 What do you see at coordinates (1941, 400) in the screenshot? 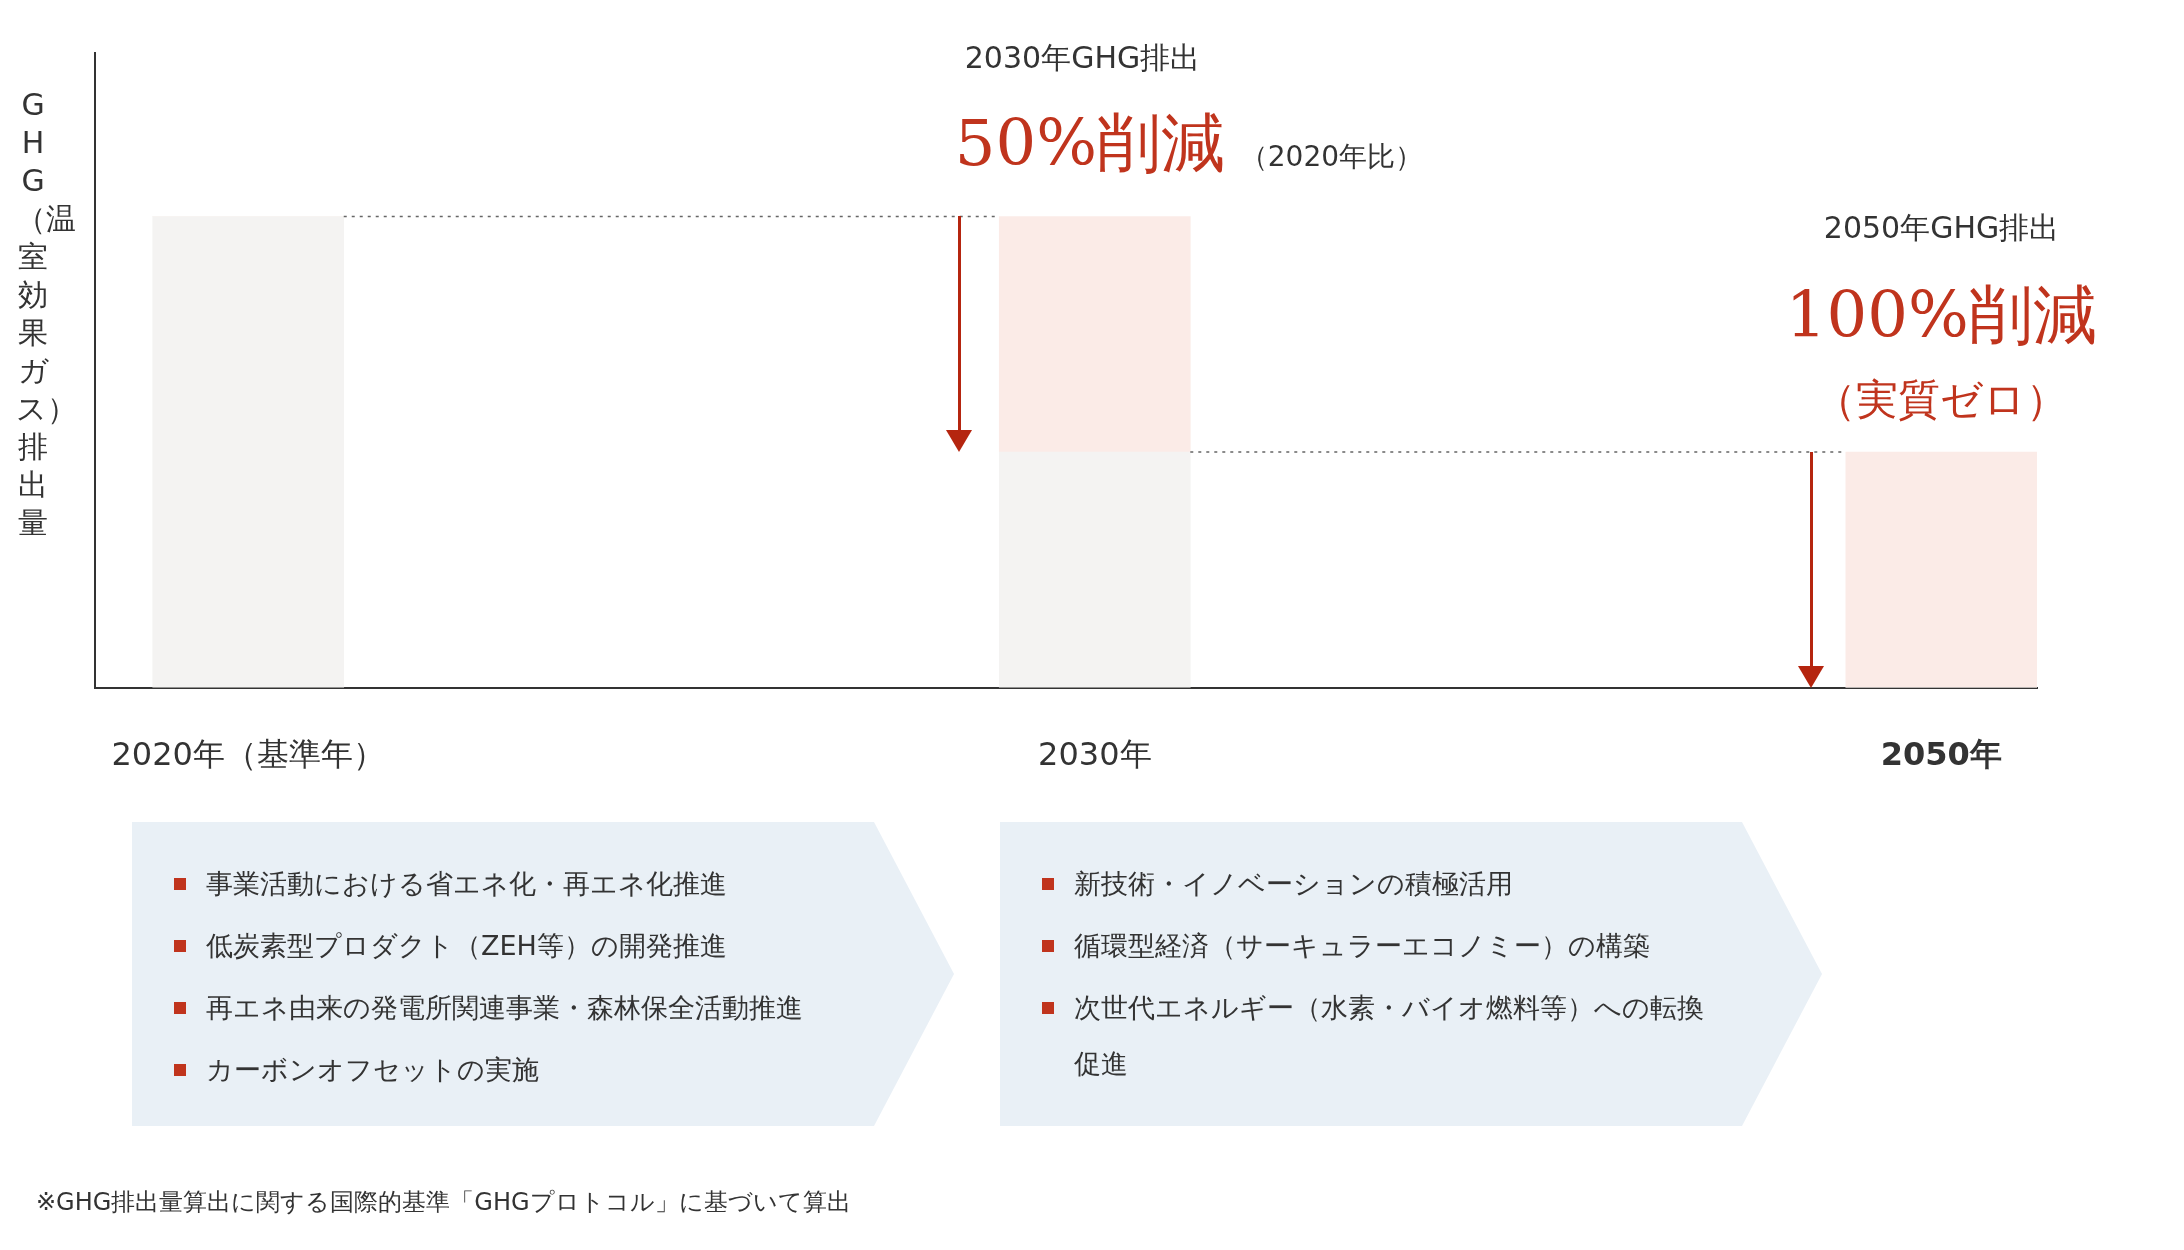
I see `annotation: （実質ゼロ）` at bounding box center [1941, 400].